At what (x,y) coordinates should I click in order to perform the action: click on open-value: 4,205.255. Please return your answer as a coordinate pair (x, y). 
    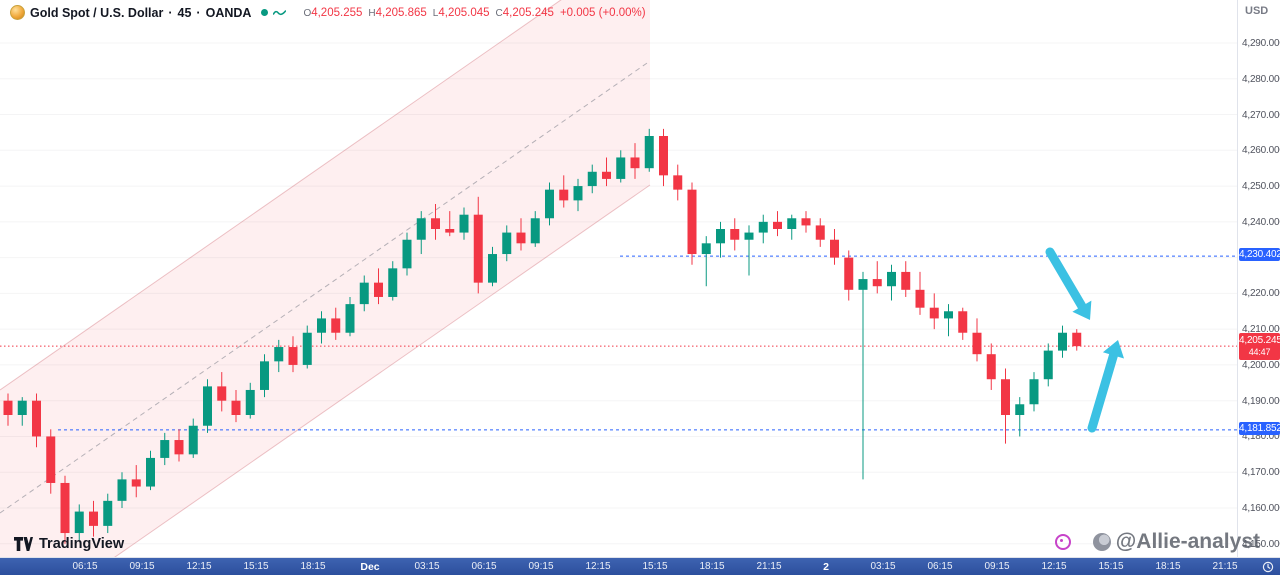
    Looking at the image, I should click on (337, 12).